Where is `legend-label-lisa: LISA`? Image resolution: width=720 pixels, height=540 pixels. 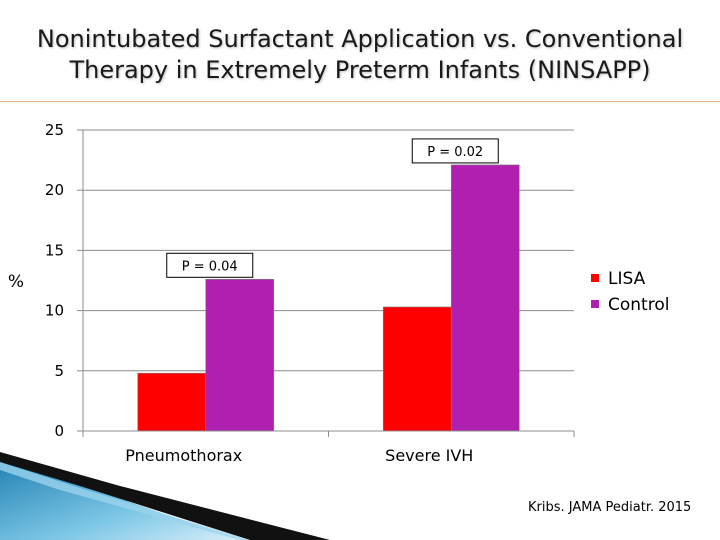
legend-label-lisa: LISA is located at coordinates (627, 279).